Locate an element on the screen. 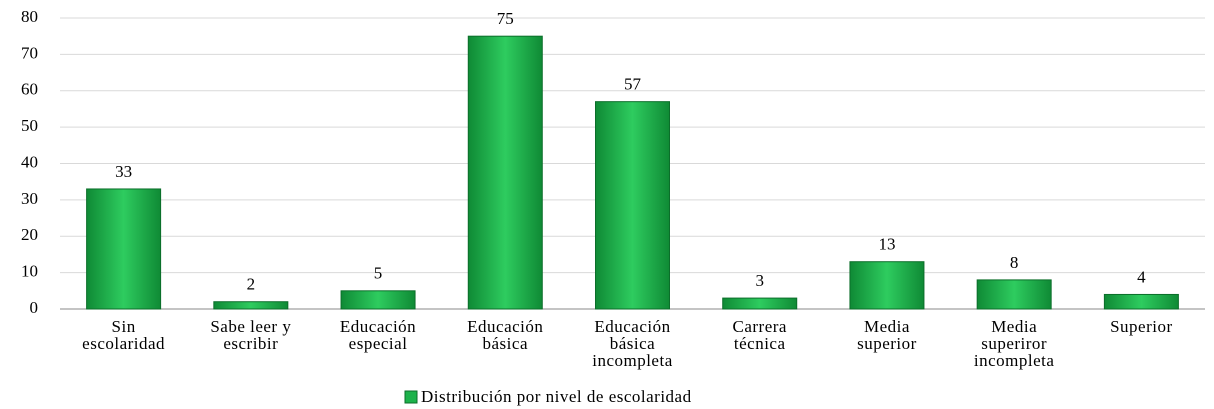 Image resolution: width=1214 pixels, height=409 pixels. data-label: 57 is located at coordinates (633, 84).